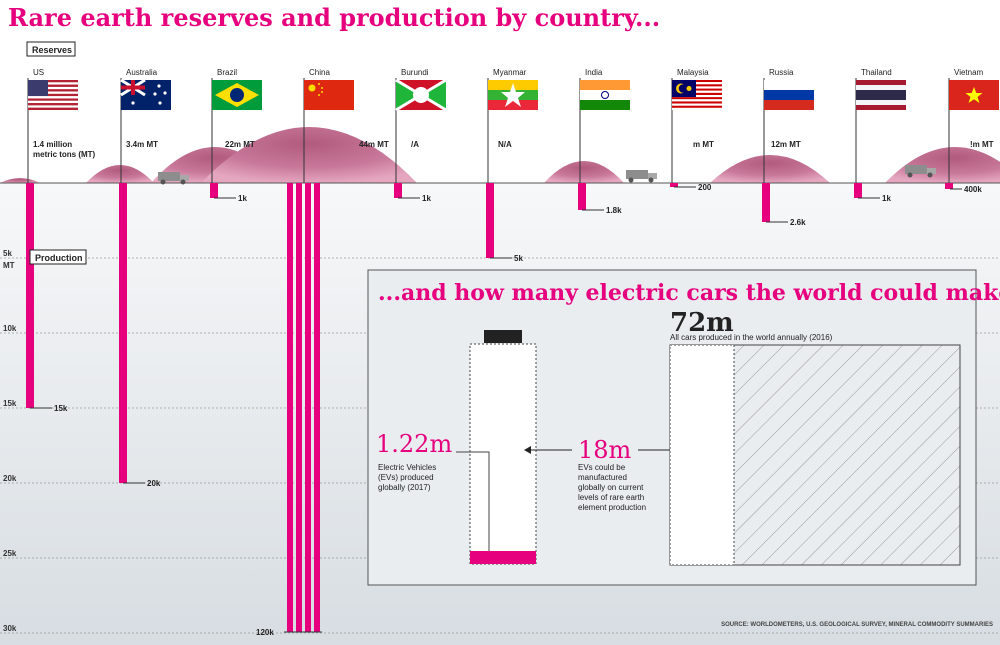  I want to click on ev-possible-line-4: levels of rare earth, so click(611, 497).